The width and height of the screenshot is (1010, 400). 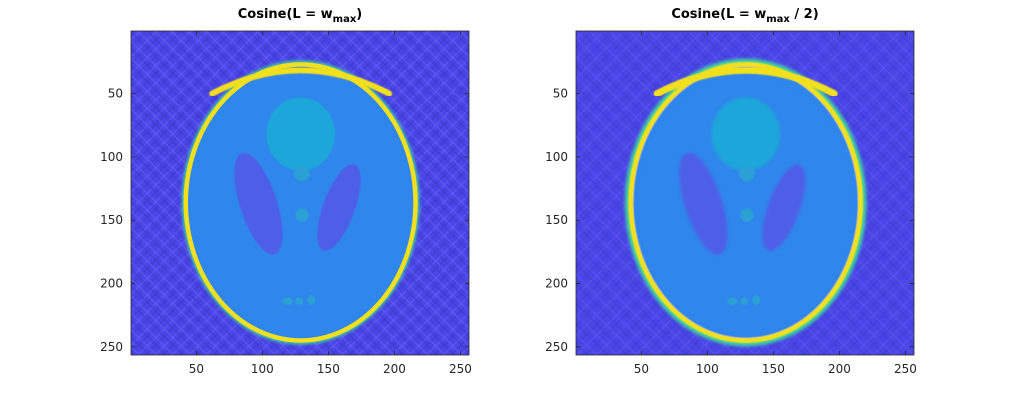 I want to click on chart-title: Cosine(L = wmax), so click(x=300, y=16).